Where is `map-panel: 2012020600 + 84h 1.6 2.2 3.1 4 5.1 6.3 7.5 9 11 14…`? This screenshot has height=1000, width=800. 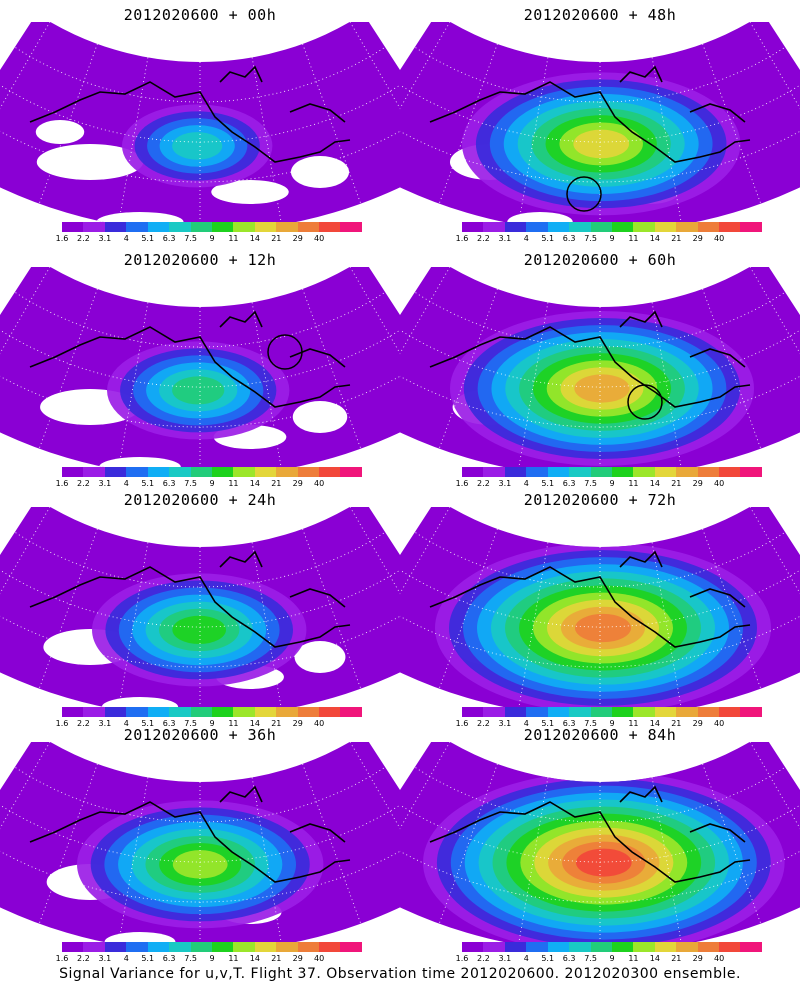 map-panel: 2012020600 + 84h 1.6 2.2 3.1 4 5.1 6.3 7.5 9 11 14… is located at coordinates (600, 842).